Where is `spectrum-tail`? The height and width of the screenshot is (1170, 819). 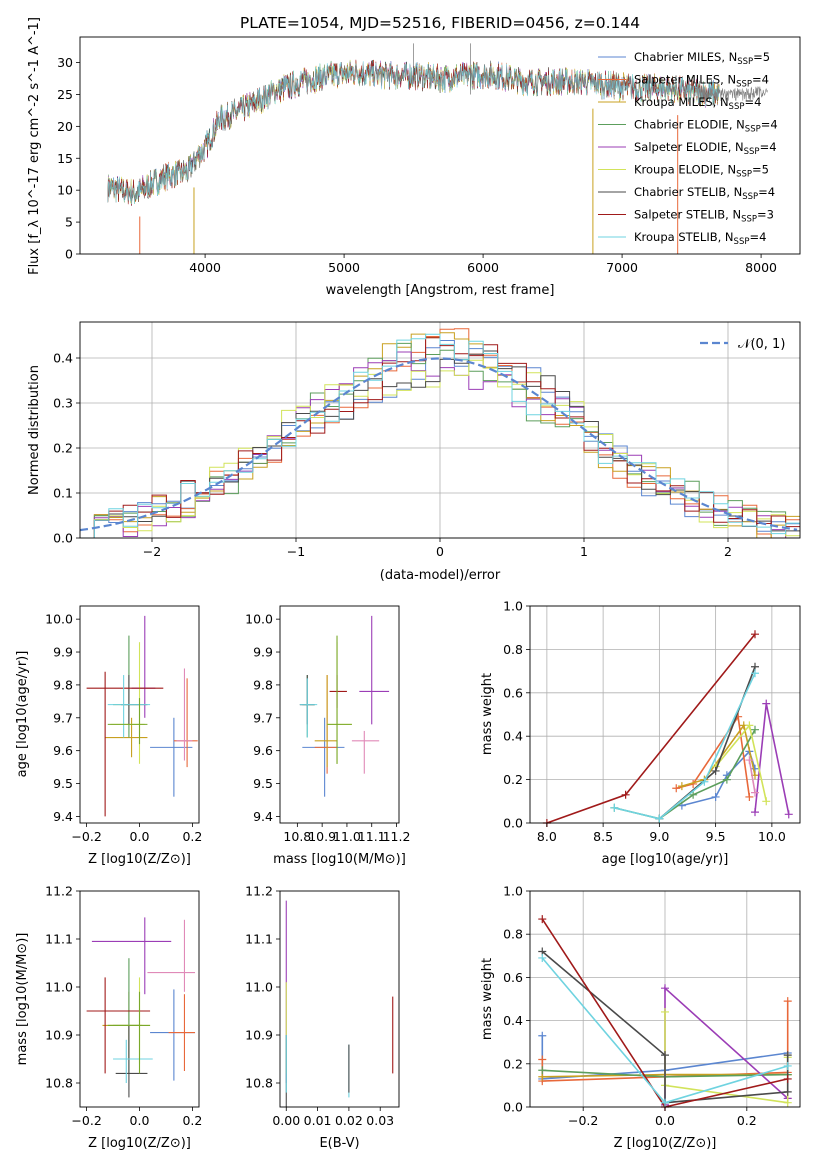
spectrum-tail is located at coordinates (733, 93).